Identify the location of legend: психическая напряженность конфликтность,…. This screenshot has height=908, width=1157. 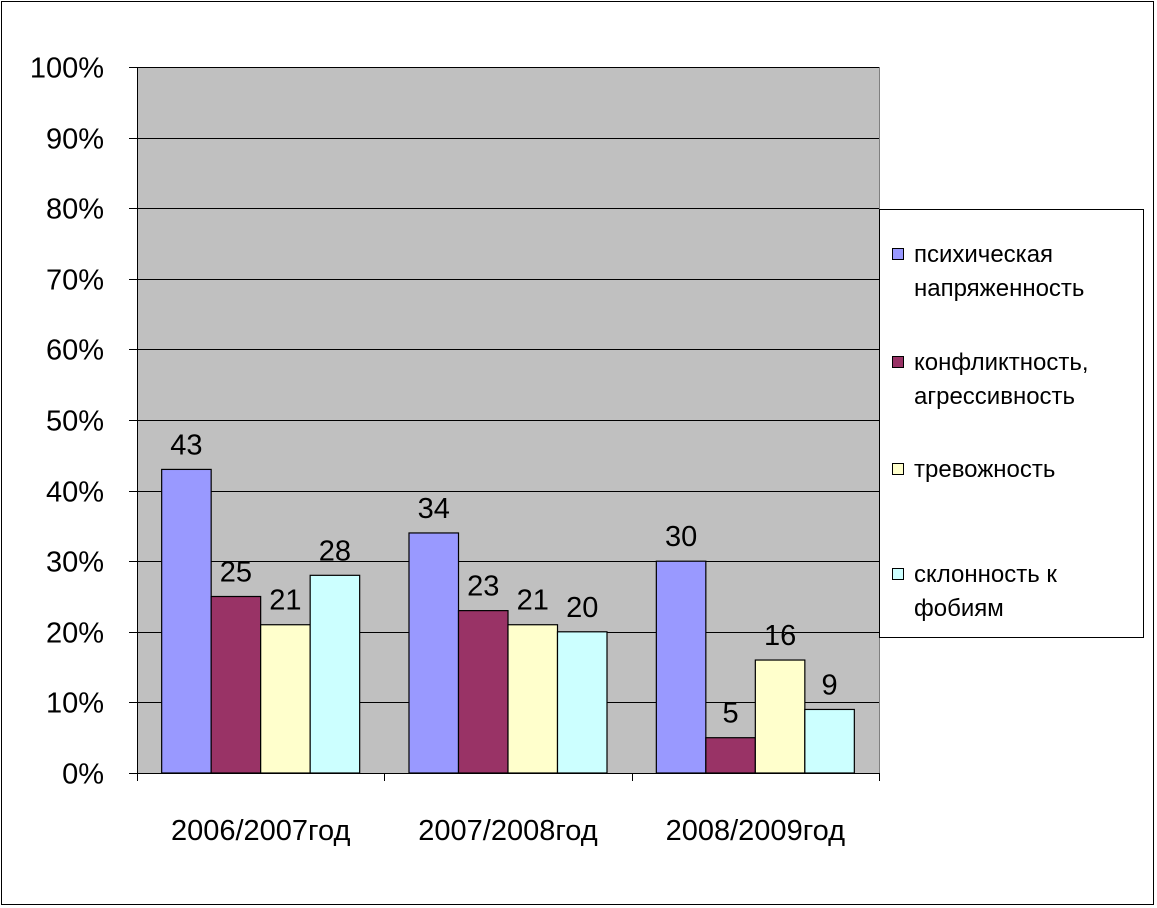
(1011, 423).